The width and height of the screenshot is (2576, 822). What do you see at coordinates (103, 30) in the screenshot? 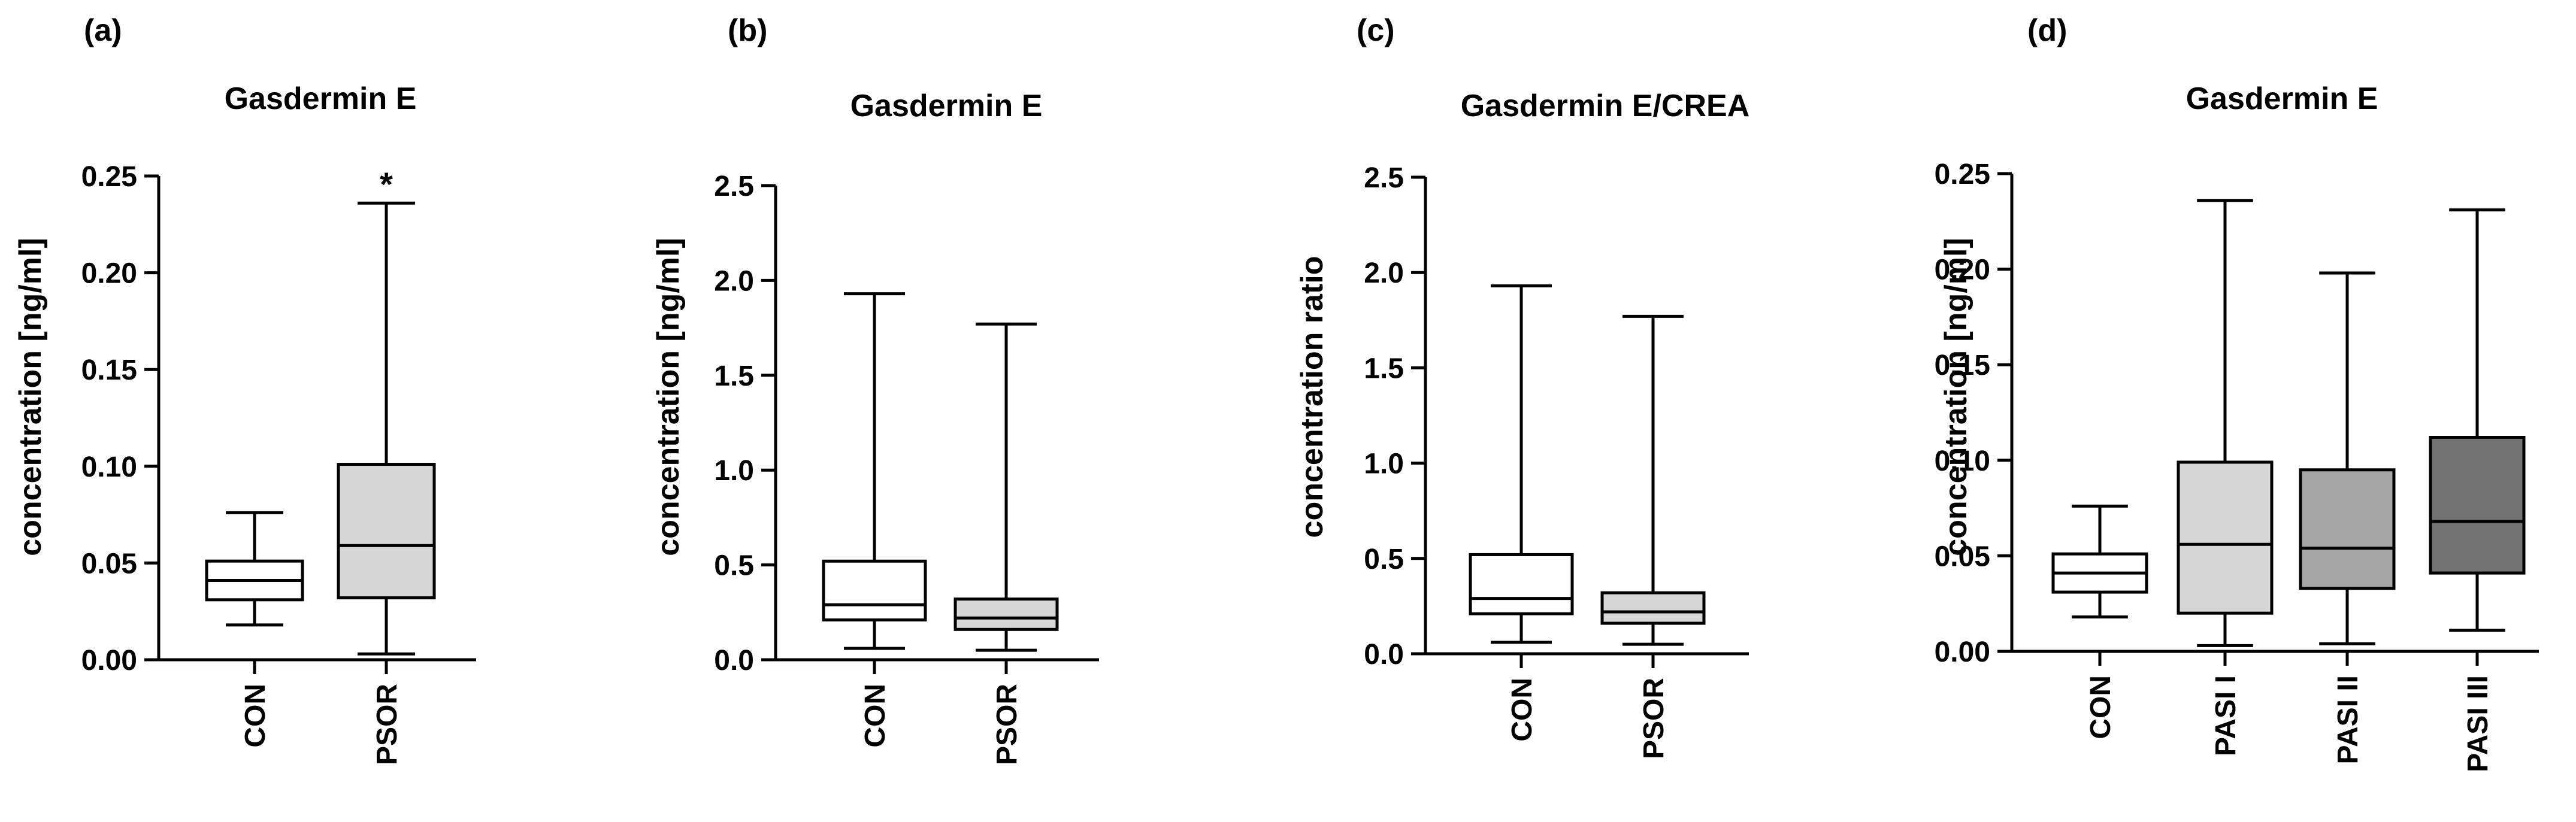
I see `panel-label: (a)` at bounding box center [103, 30].